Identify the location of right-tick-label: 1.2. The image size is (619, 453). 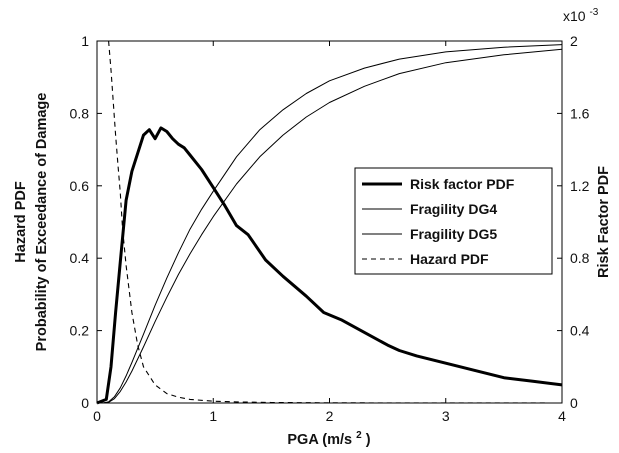
(580, 186).